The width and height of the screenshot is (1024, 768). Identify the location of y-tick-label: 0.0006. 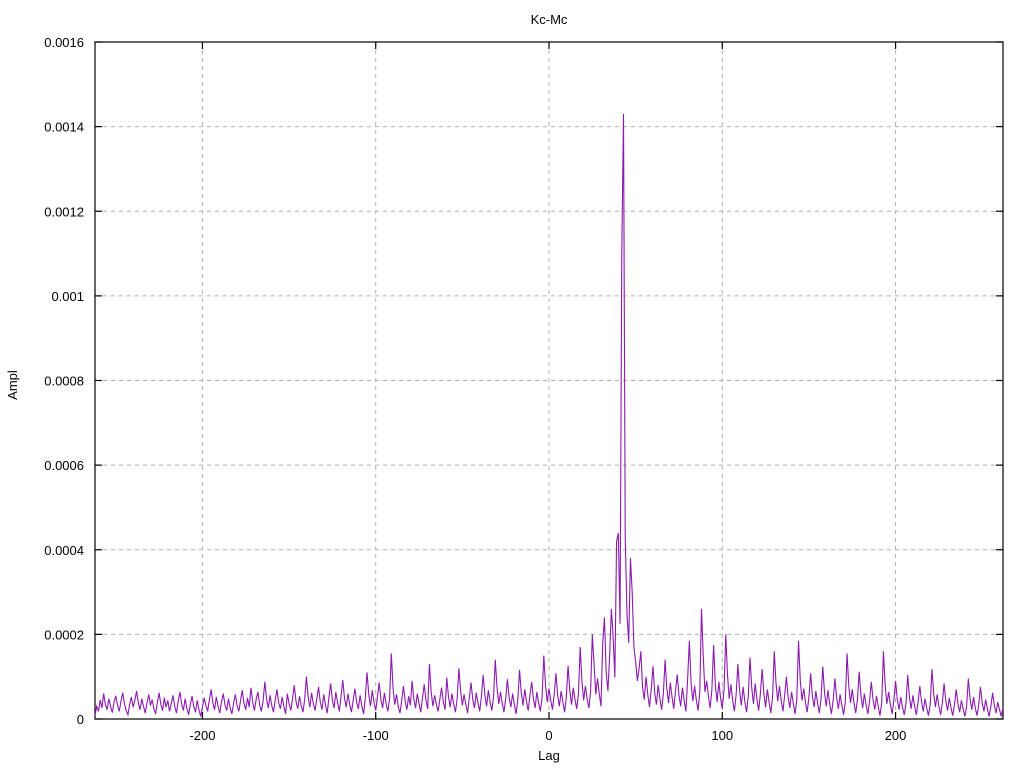
(64, 465).